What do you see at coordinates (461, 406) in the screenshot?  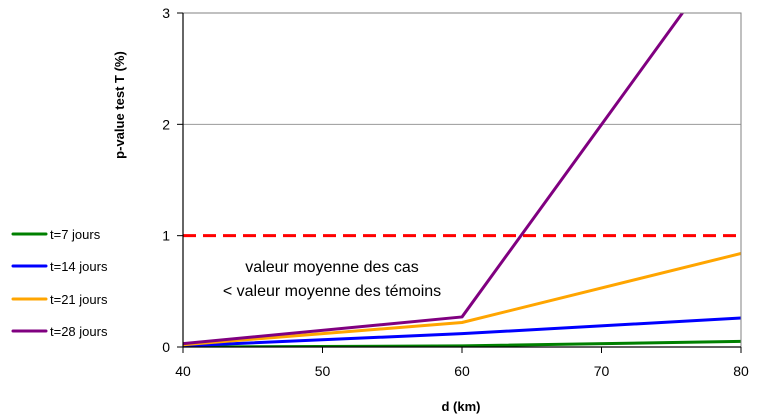 I see `x-axis-title: d (km)` at bounding box center [461, 406].